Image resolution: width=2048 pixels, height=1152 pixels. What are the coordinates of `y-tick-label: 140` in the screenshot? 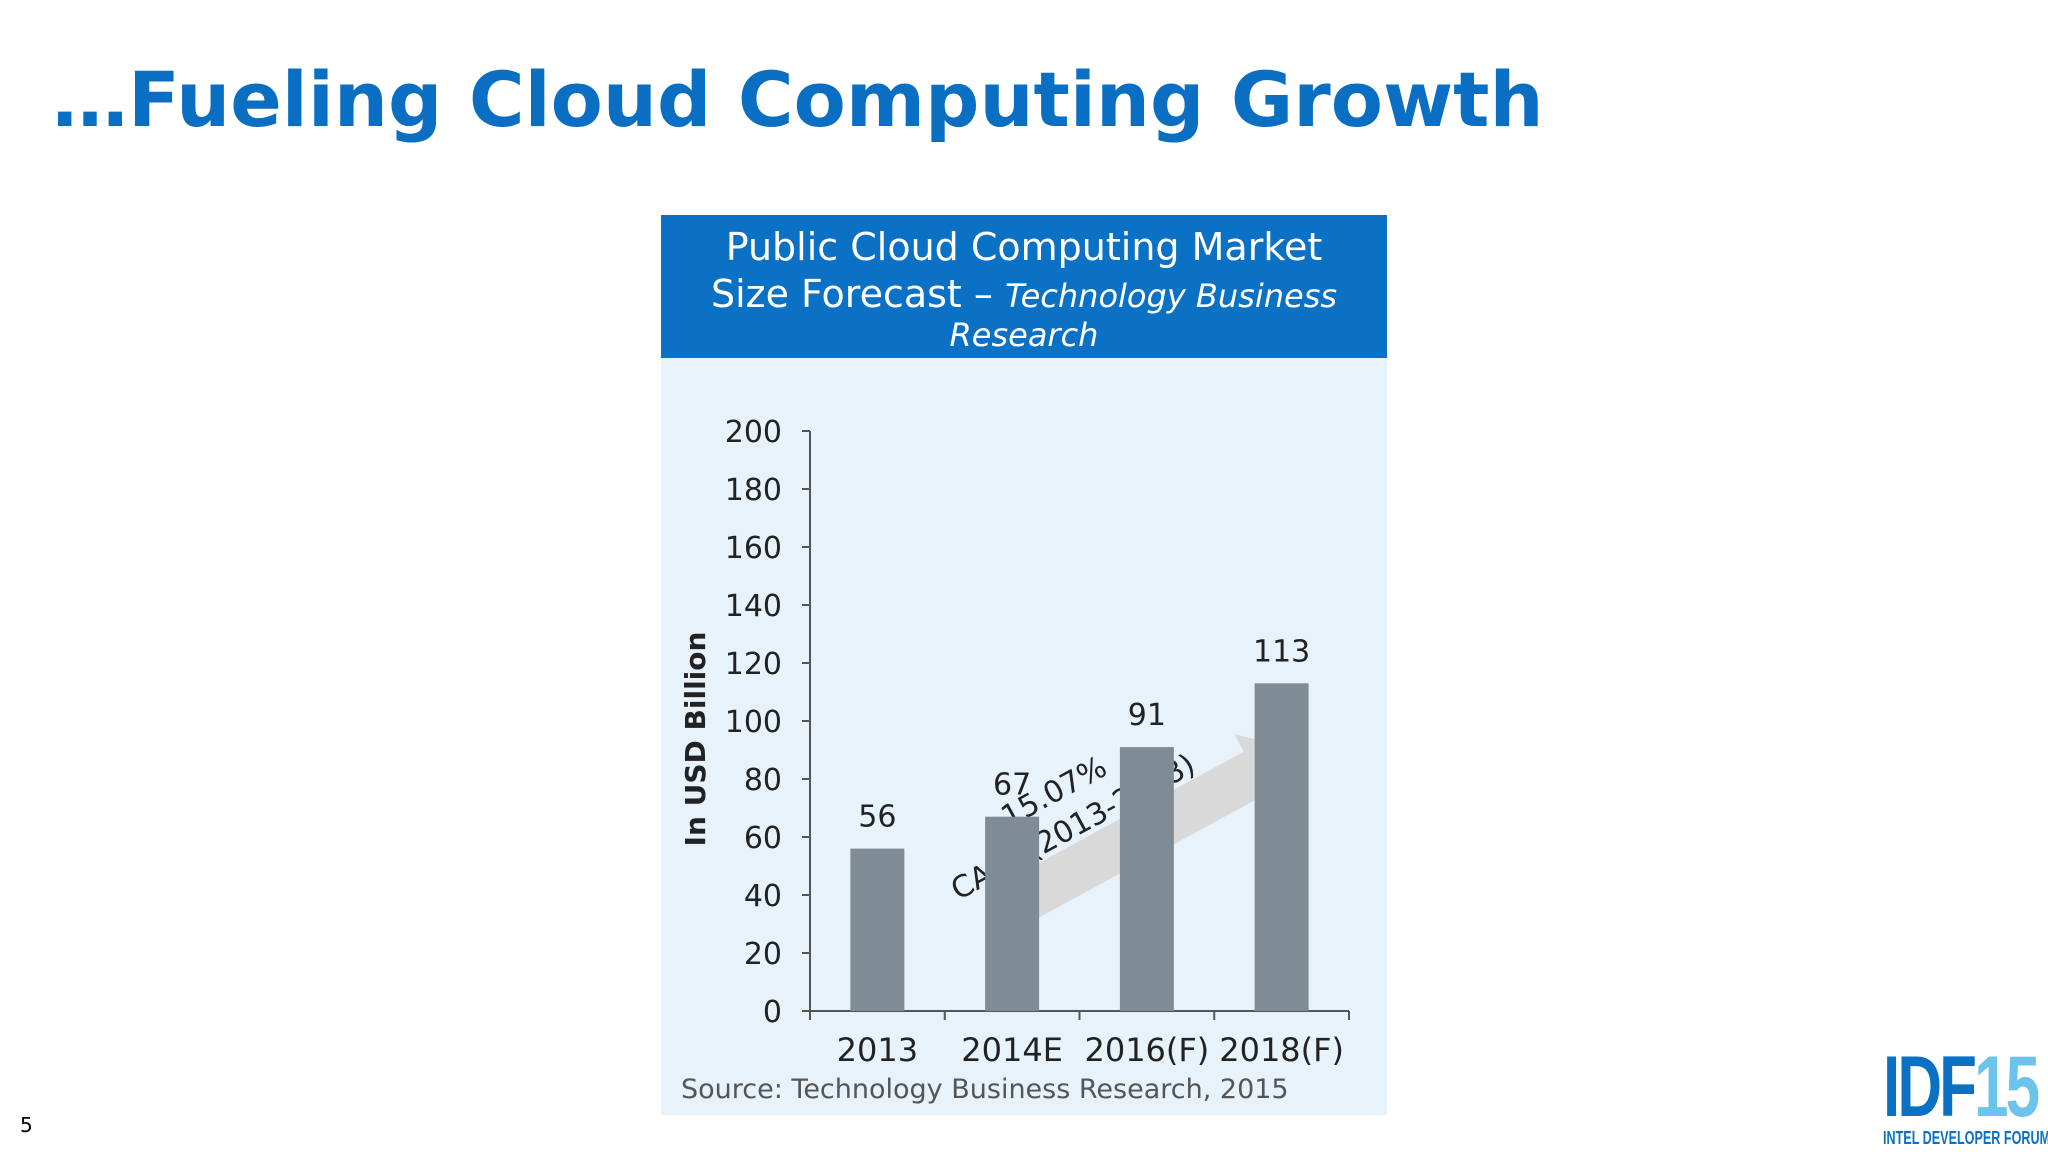 It's located at (753, 606).